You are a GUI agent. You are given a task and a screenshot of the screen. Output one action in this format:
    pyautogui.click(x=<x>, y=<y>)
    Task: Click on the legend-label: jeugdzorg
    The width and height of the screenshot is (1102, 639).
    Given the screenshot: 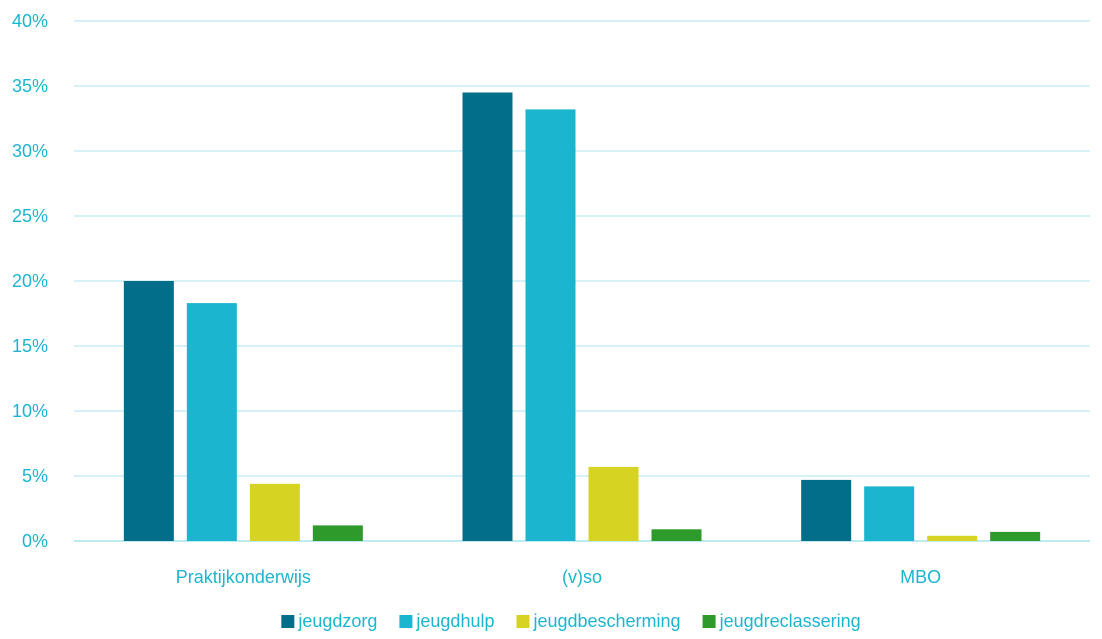 What is the action you would take?
    pyautogui.click(x=337, y=621)
    